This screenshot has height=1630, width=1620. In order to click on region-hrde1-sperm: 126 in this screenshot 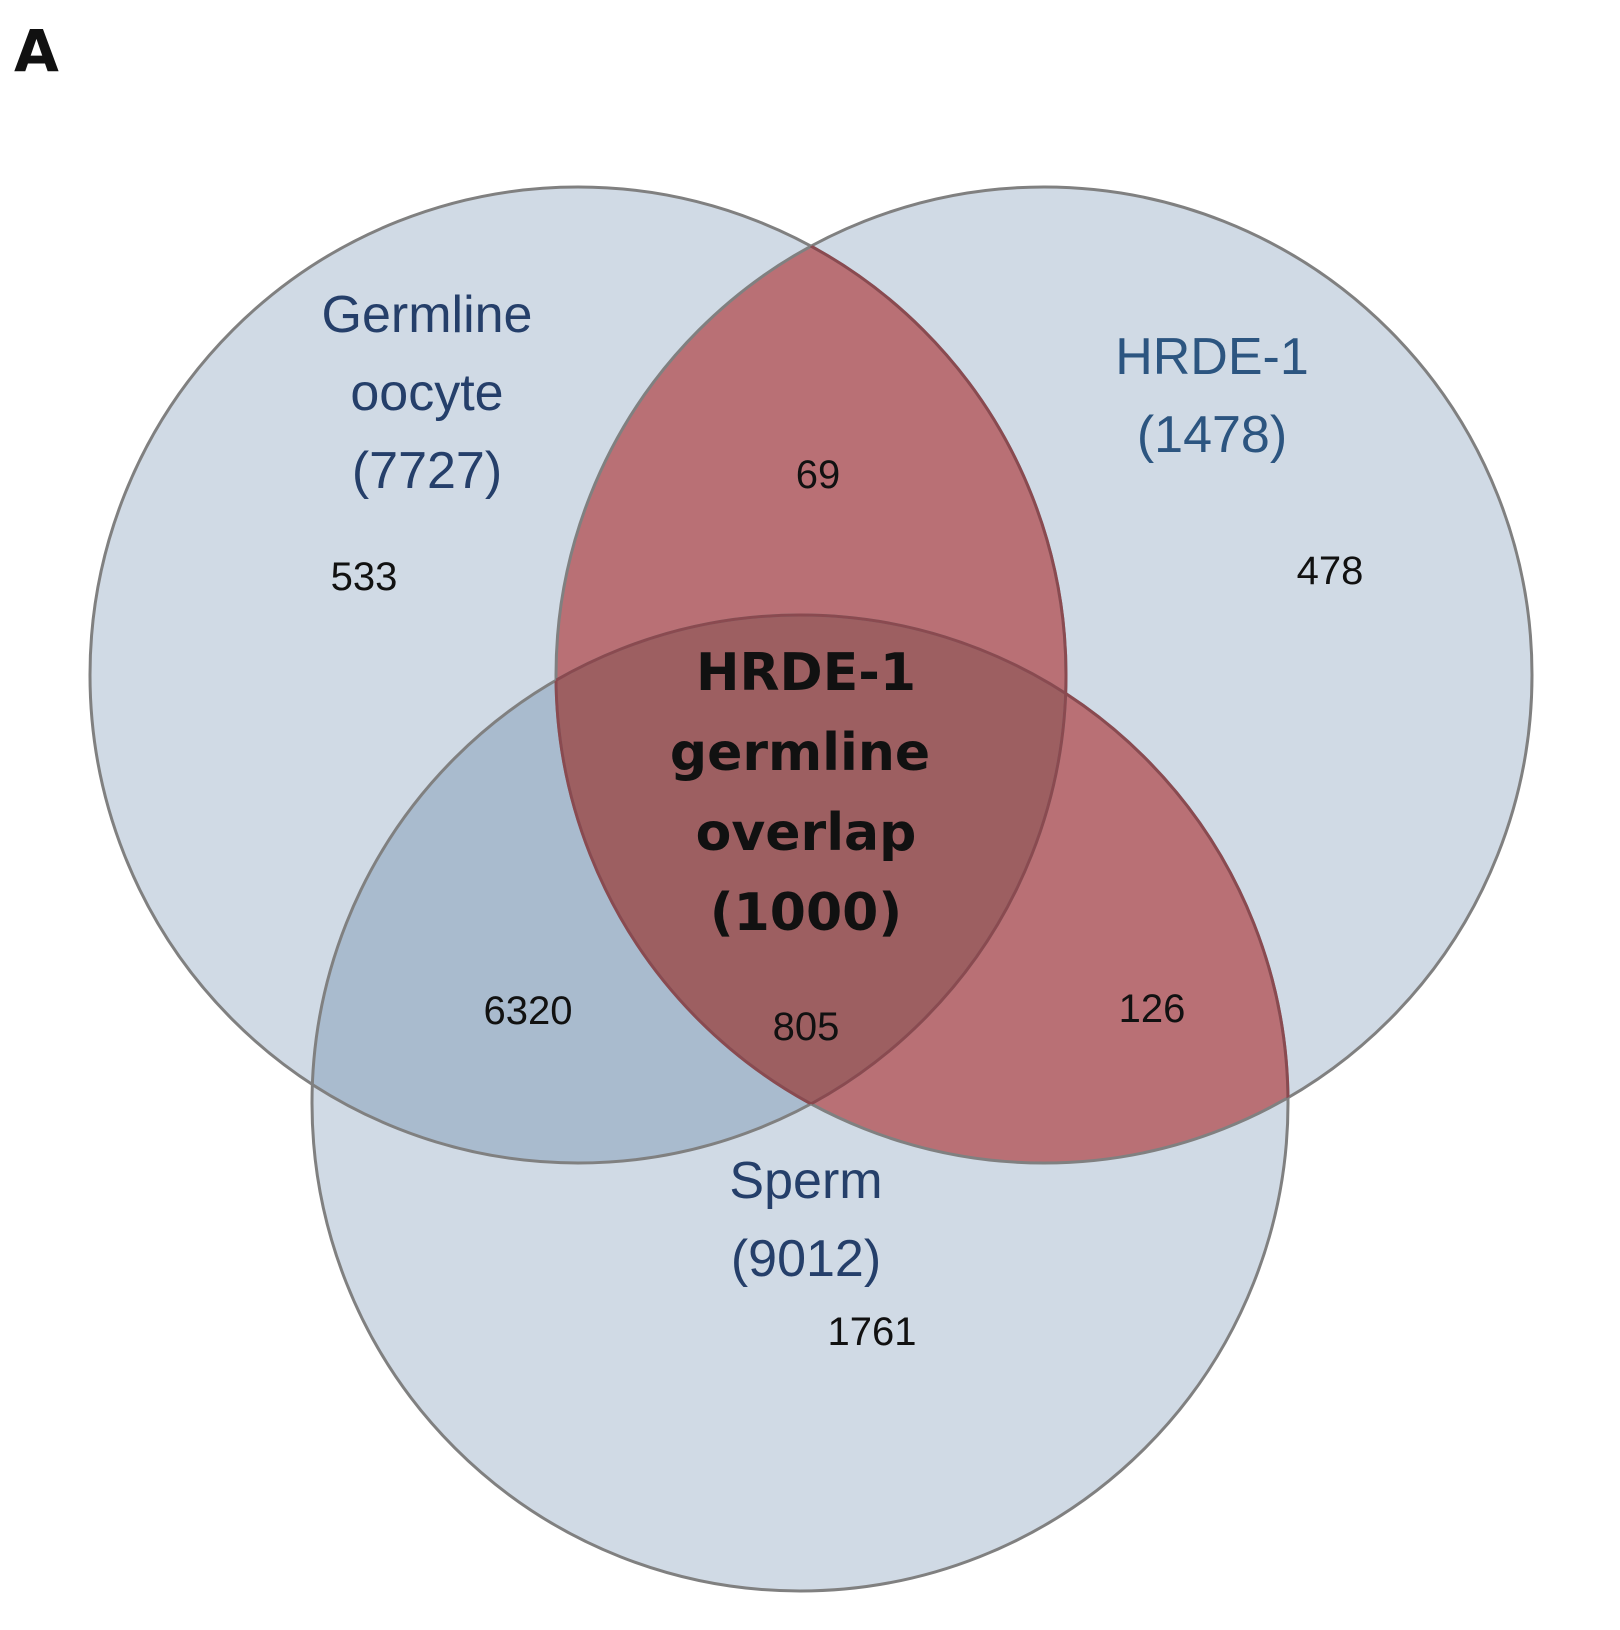, I will do `click(1152, 1009)`.